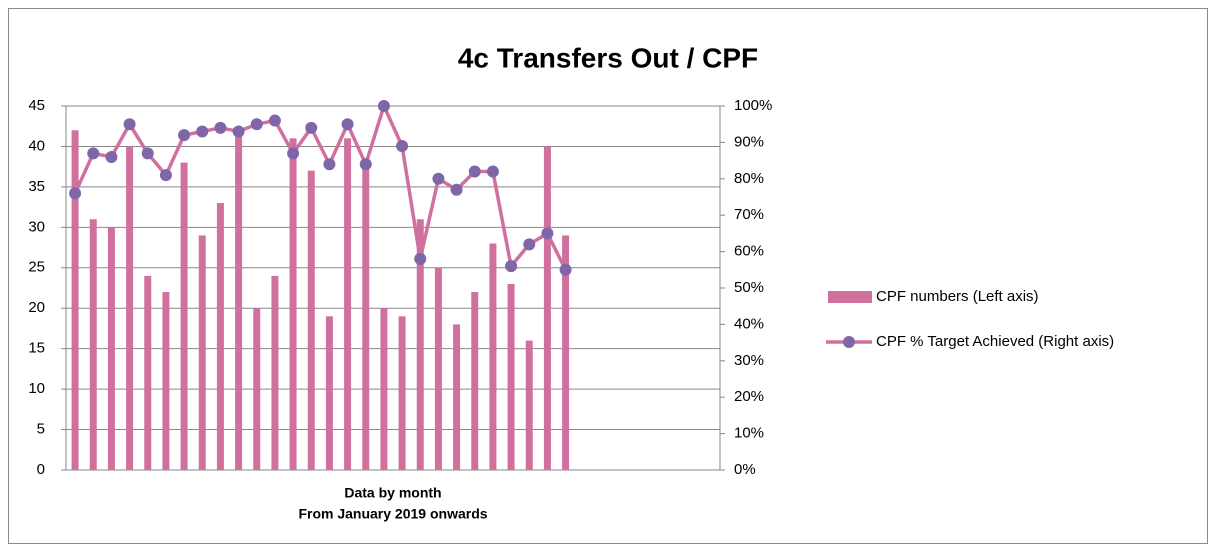  Describe the element at coordinates (41, 469) in the screenshot. I see `y-tick-label: 0` at that location.